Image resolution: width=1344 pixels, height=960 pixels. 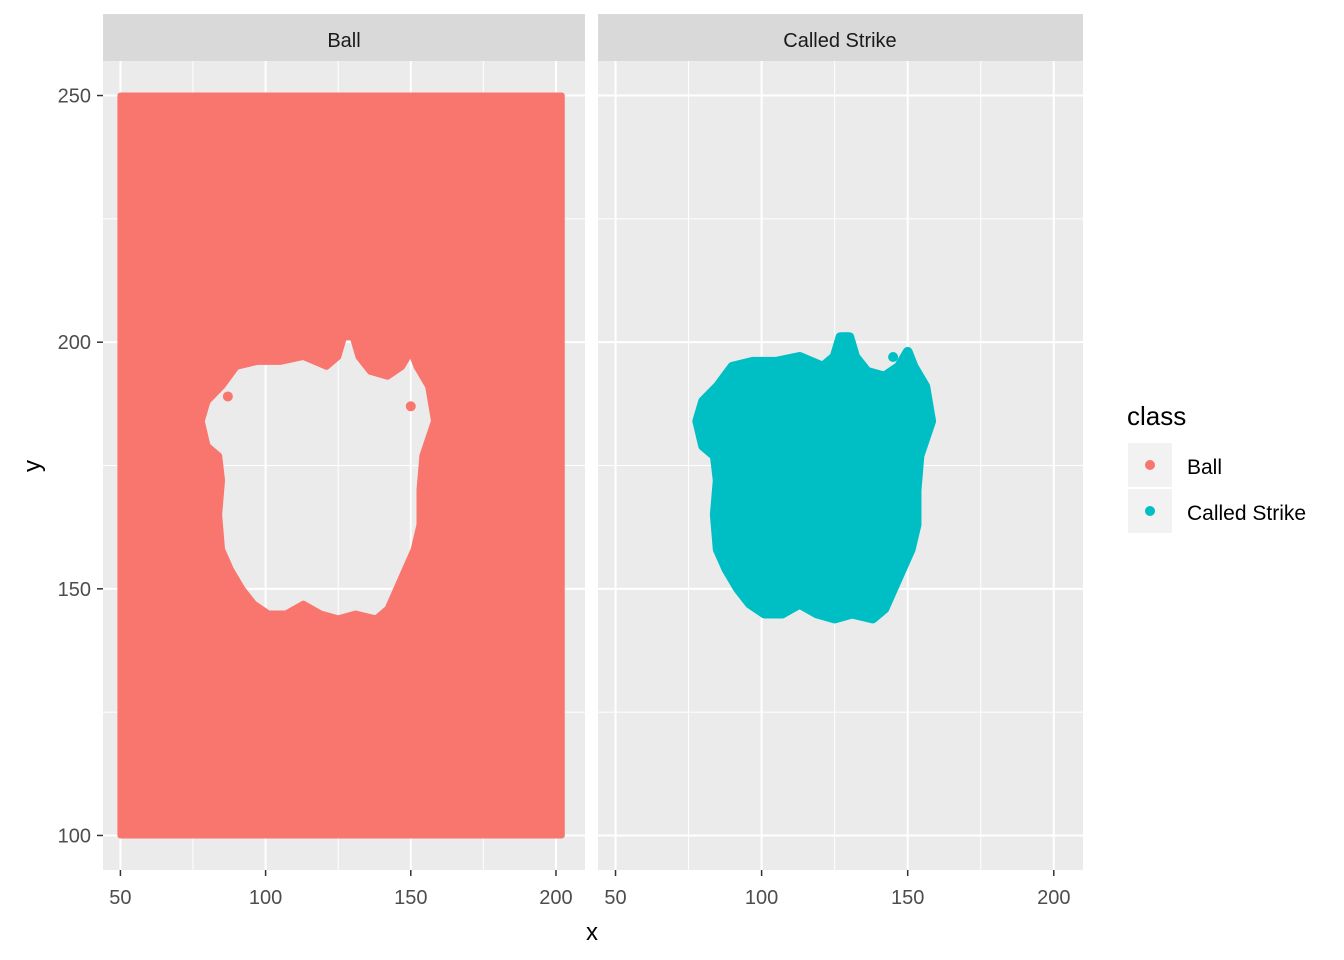 I want to click on legend-title: class, so click(x=1156, y=416).